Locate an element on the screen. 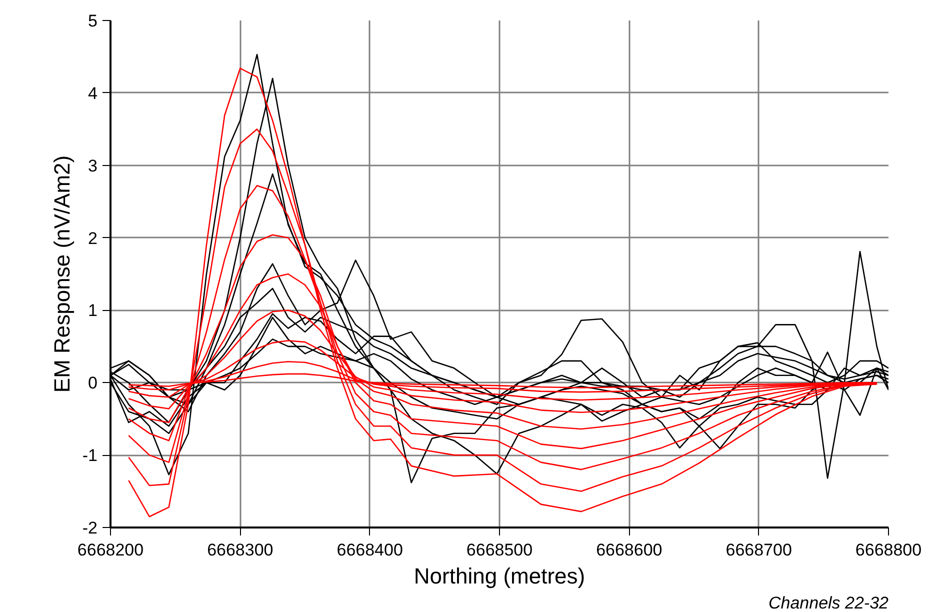 The height and width of the screenshot is (612, 928). x-tick-label: 6668800 is located at coordinates (888, 550).